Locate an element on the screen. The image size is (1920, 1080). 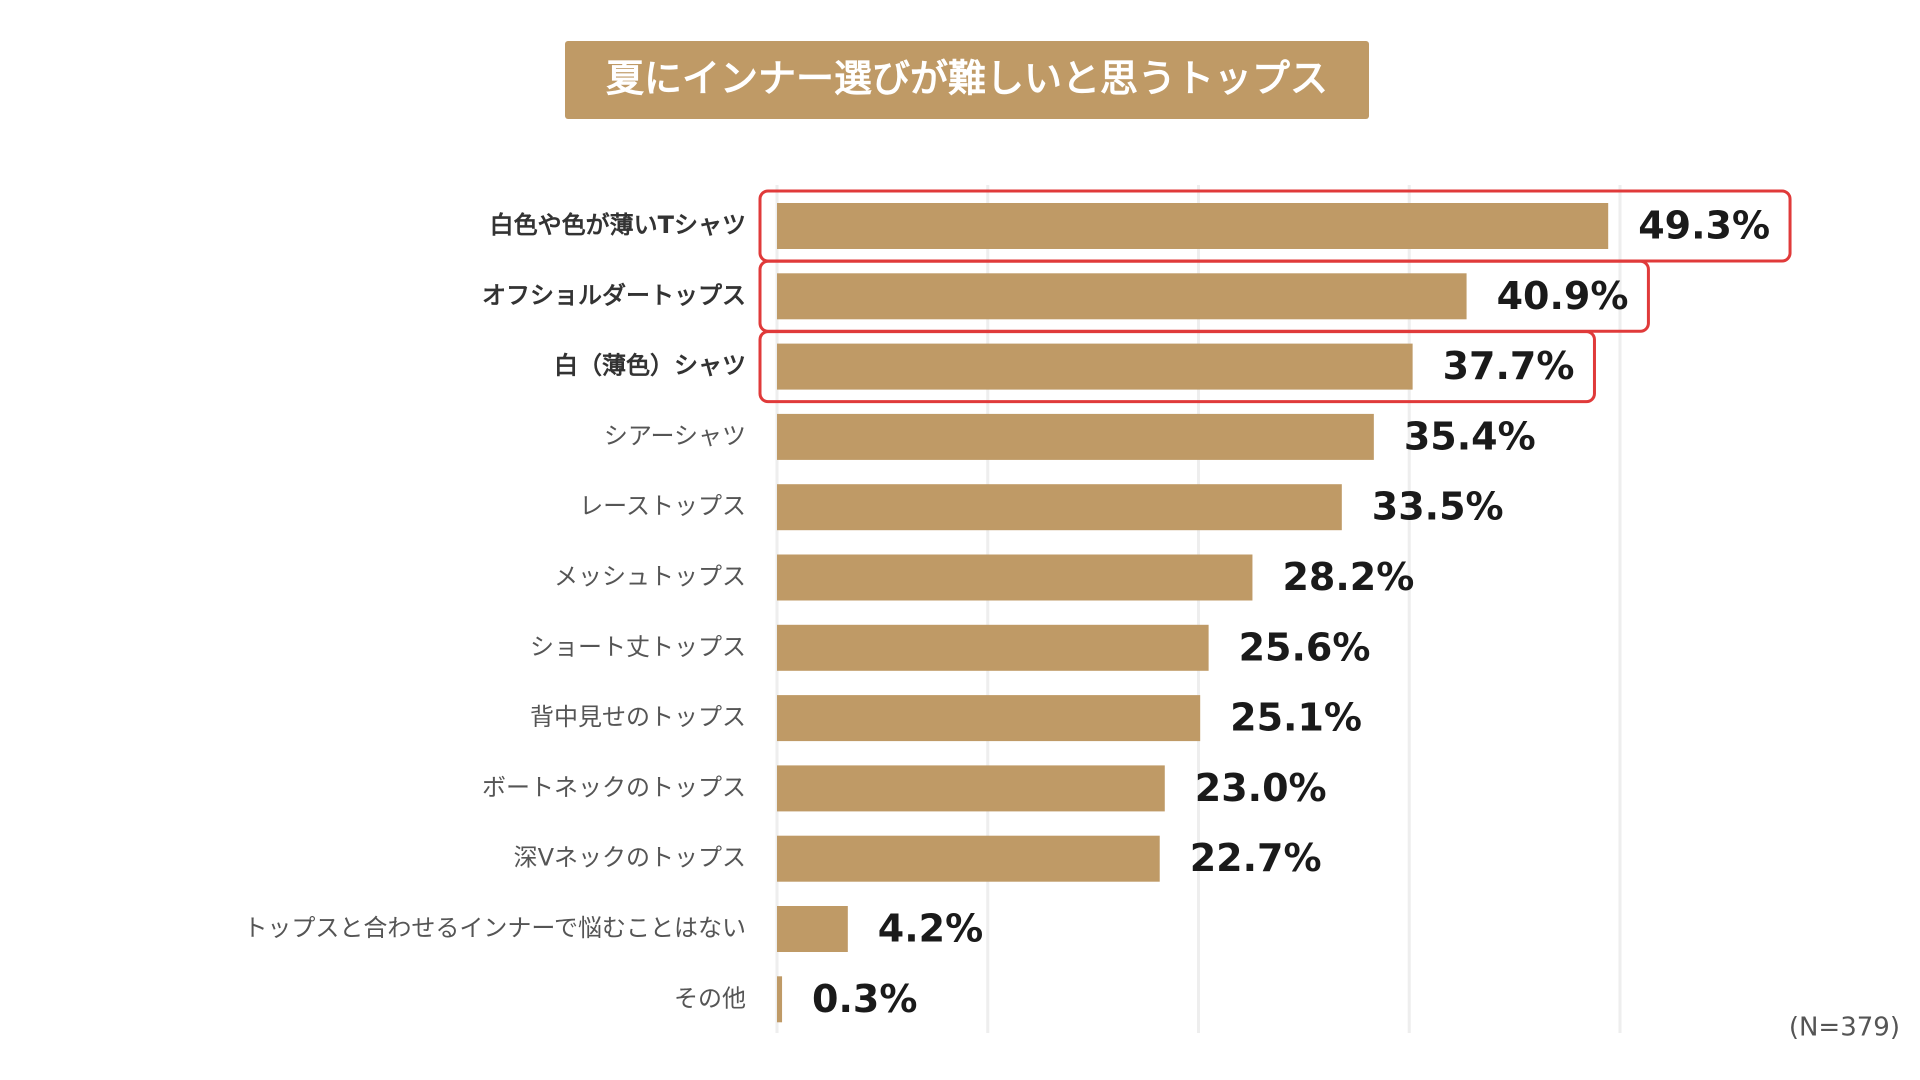
y-tick-label: レーストップス is located at coordinates (662, 506).